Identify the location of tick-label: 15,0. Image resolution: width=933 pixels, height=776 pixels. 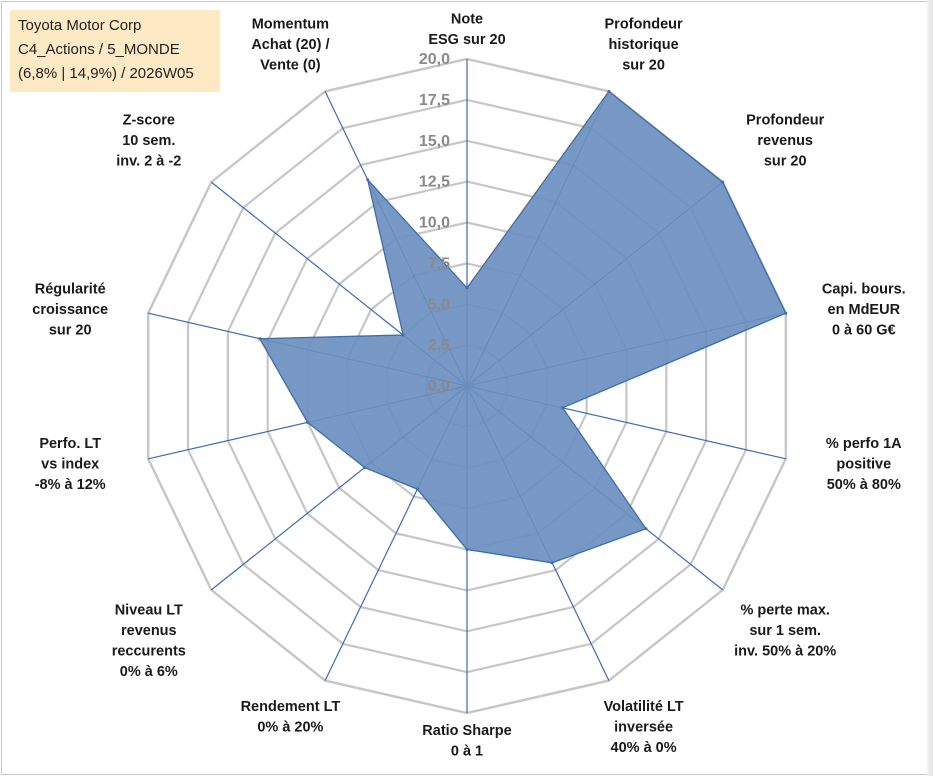
(434, 141).